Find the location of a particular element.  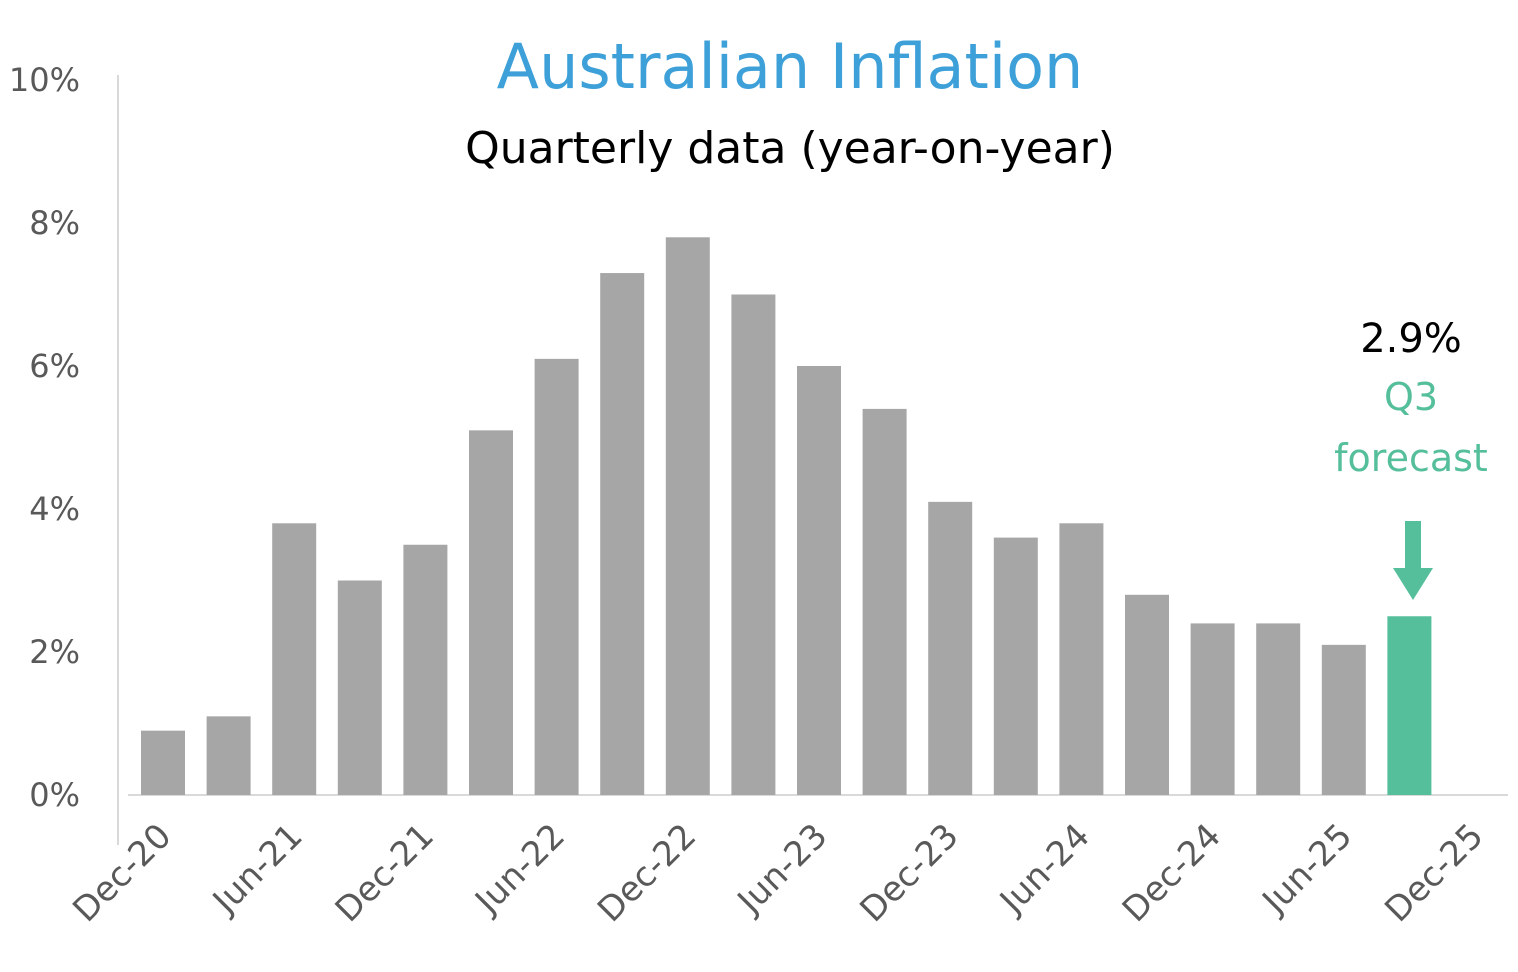

y-tick-label: 0% is located at coordinates (54, 795).